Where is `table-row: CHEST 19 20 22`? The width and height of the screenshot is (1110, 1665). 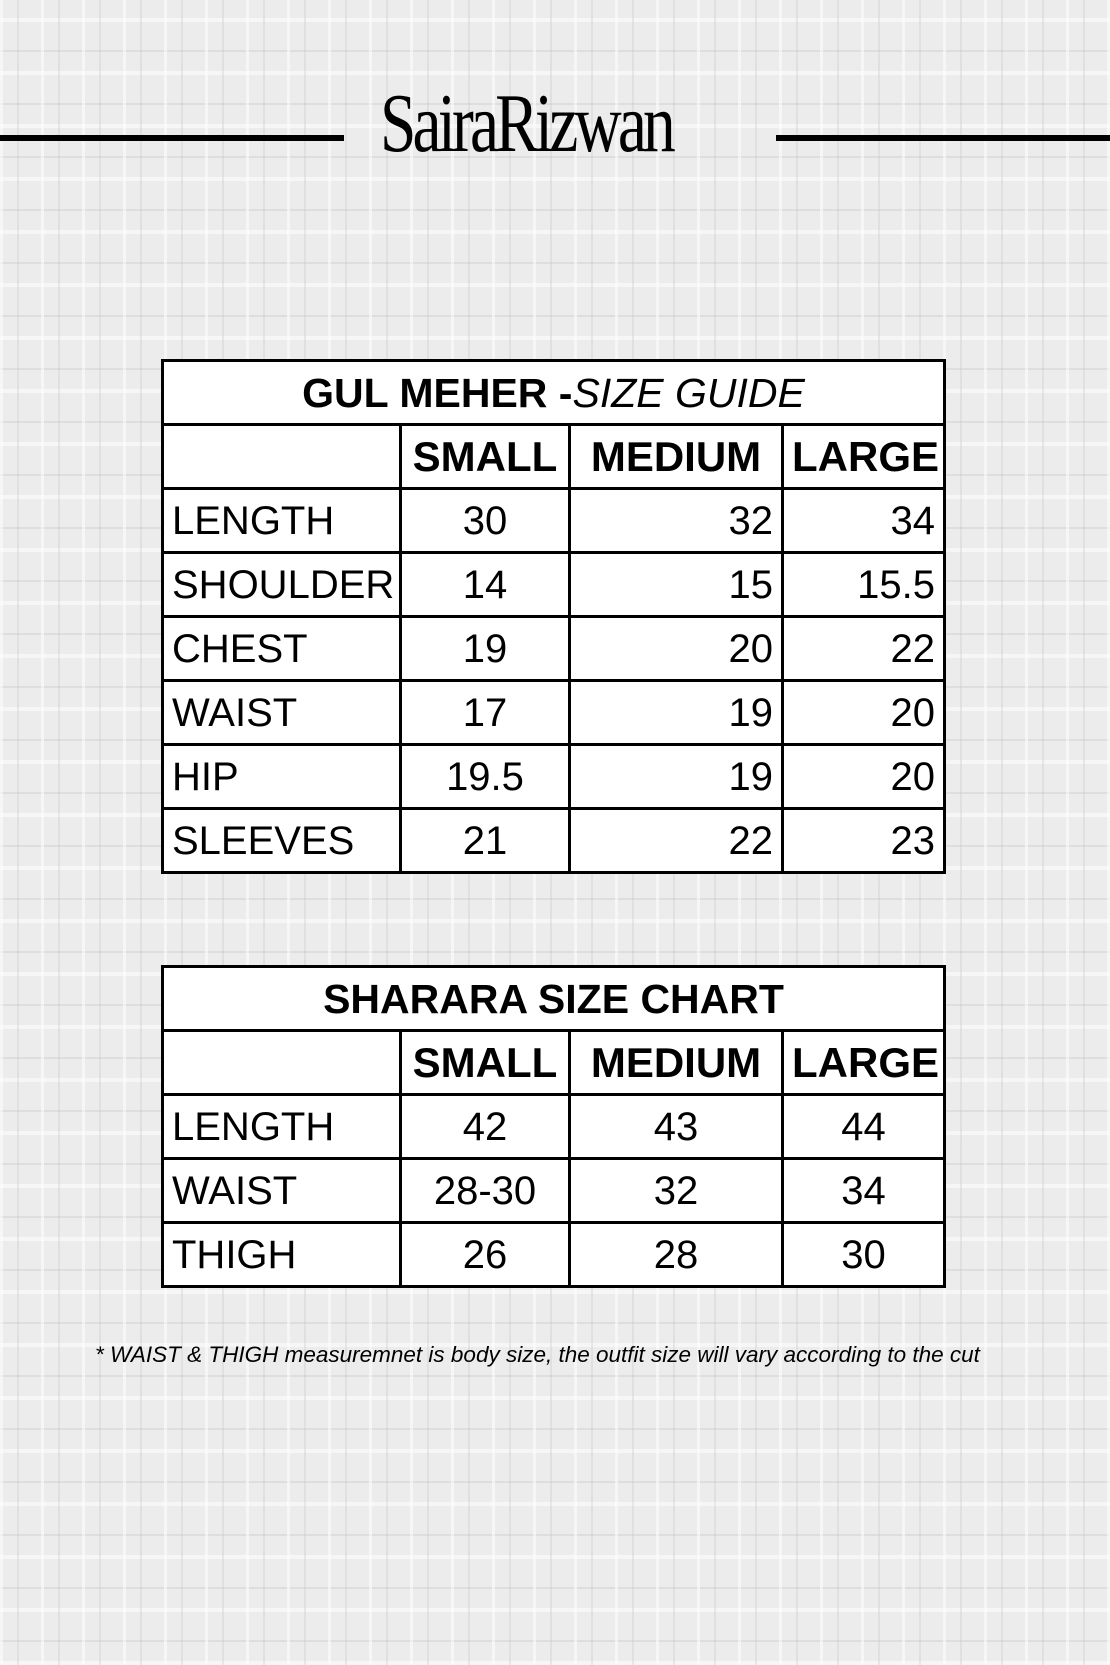
table-row: CHEST 19 20 22 is located at coordinates (553, 648).